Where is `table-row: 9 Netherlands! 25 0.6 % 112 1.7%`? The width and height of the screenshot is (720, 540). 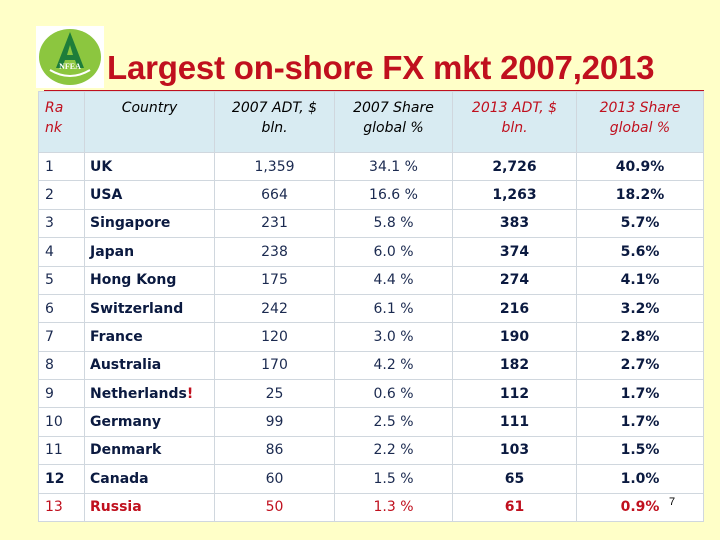
table-row: 9 Netherlands! 25 0.6 % 112 1.7% is located at coordinates (371, 393).